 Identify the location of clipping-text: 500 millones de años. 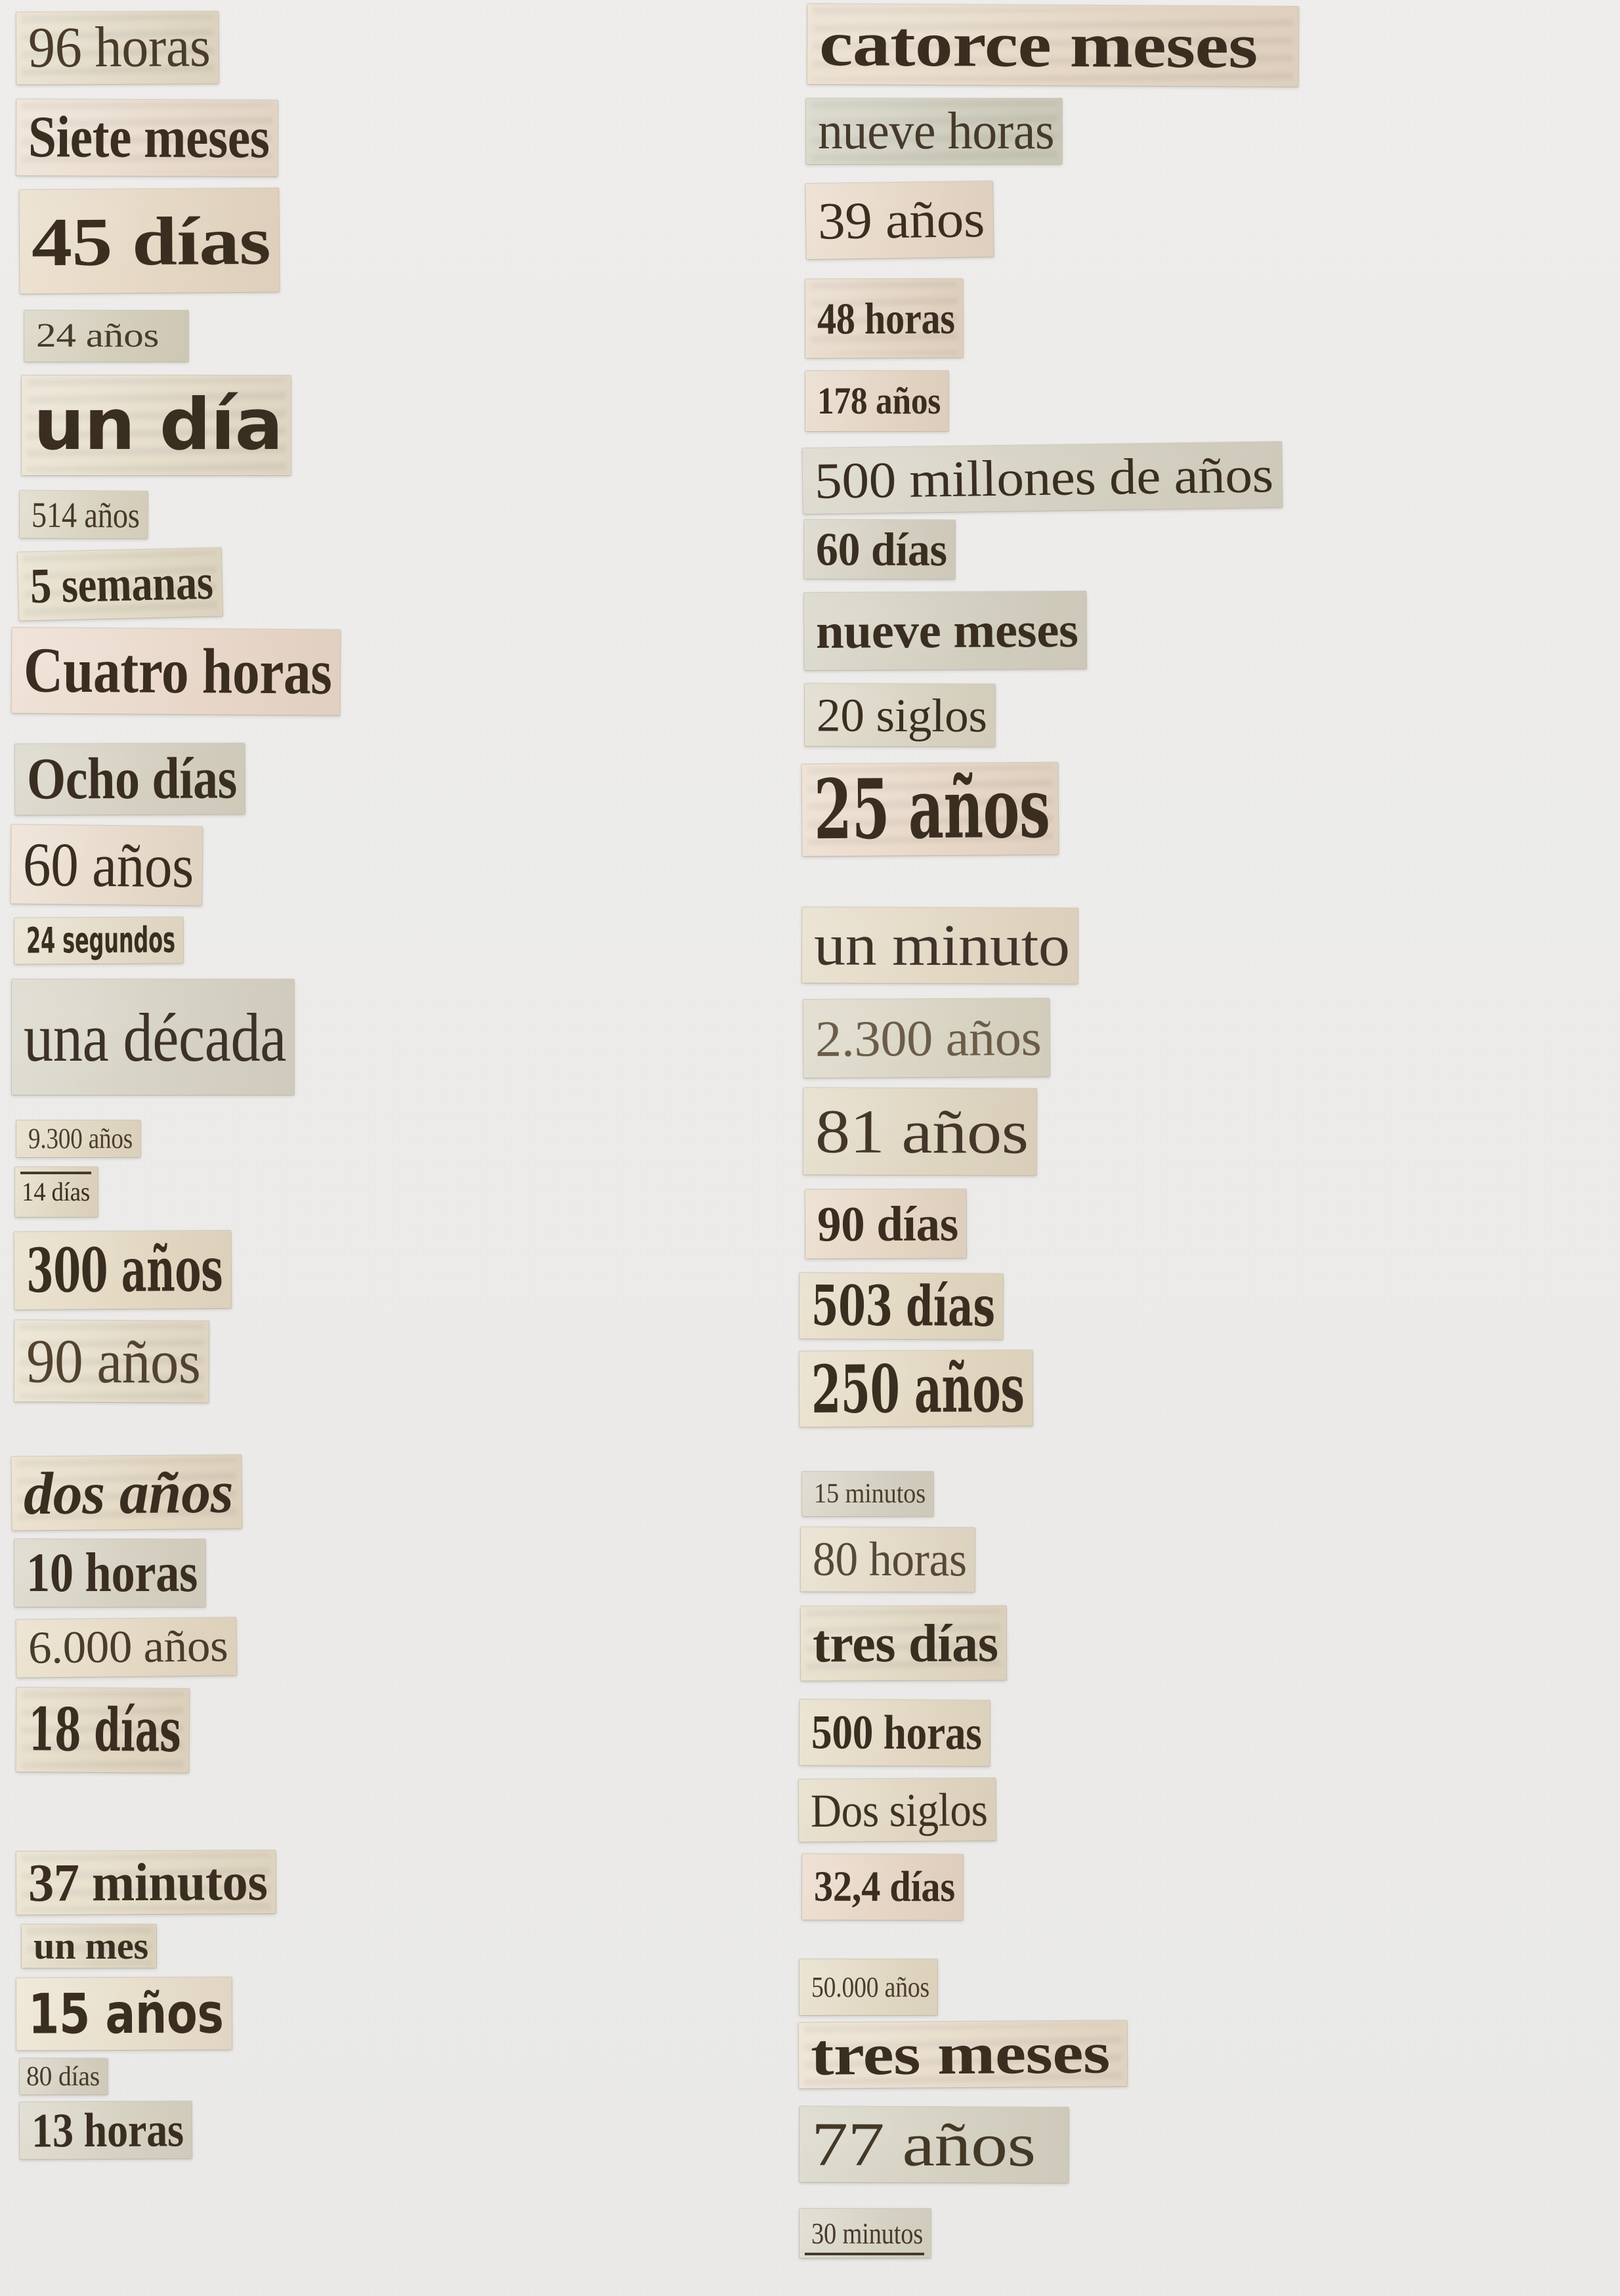
(1044, 478).